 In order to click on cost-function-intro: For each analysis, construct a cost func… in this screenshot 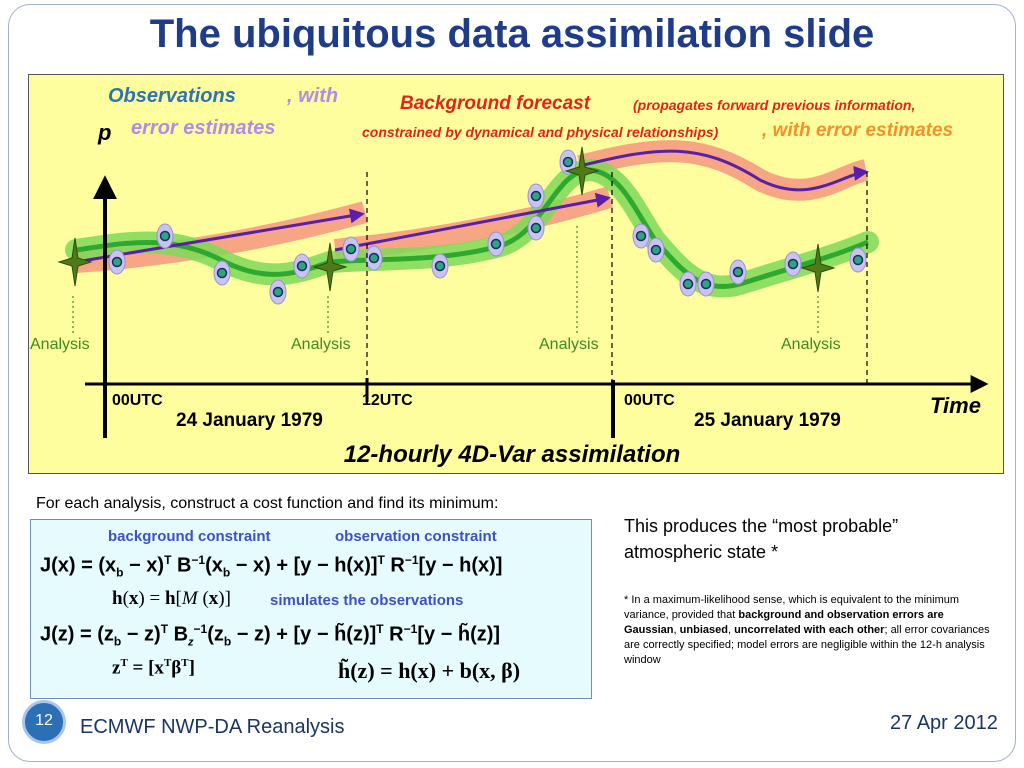, I will do `click(267, 503)`.